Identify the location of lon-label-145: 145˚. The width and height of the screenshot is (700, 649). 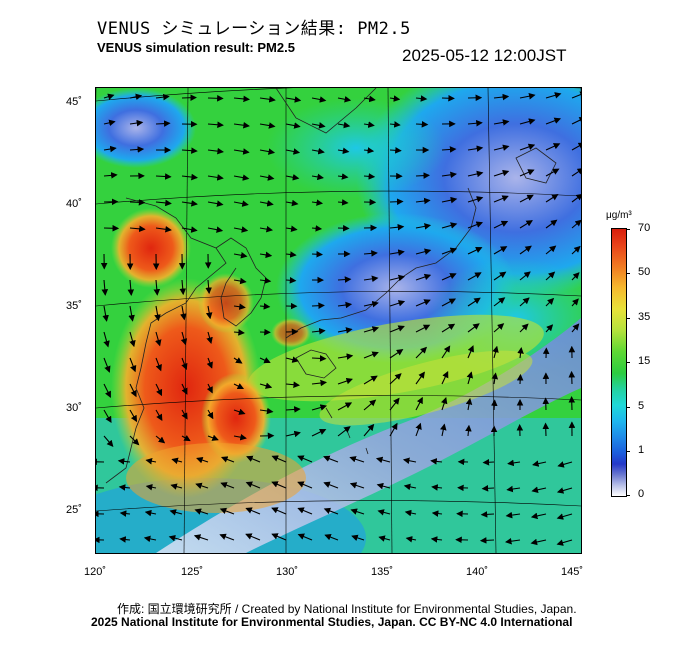
(572, 572).